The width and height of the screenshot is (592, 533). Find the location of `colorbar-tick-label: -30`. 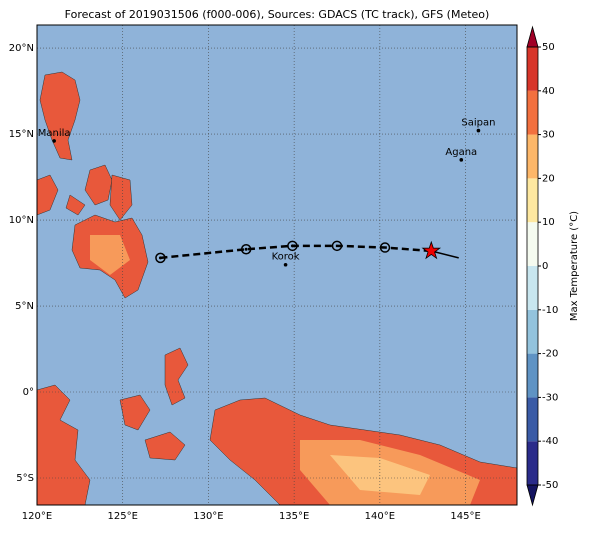

colorbar-tick-label: -30 is located at coordinates (550, 397).